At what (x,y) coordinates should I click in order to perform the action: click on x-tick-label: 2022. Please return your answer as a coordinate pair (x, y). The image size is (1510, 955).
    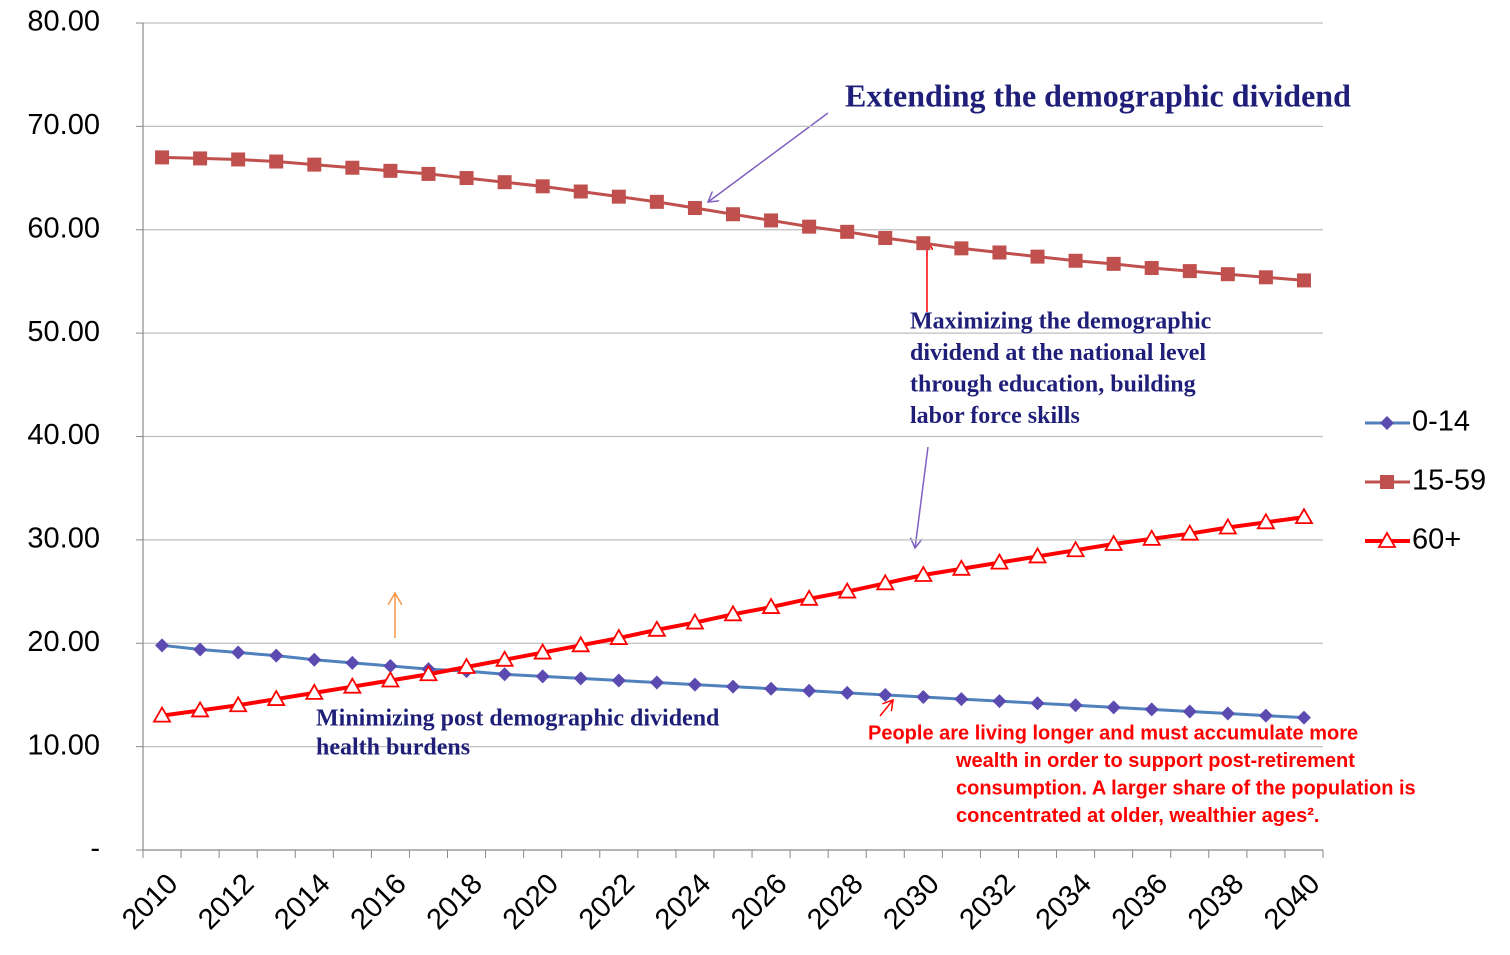
    Looking at the image, I should click on (607, 902).